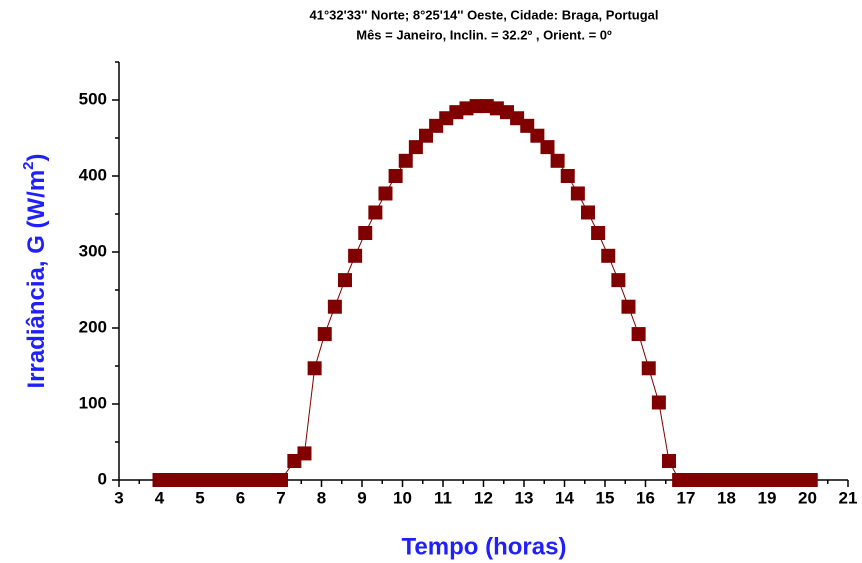 The image size is (862, 563). What do you see at coordinates (36, 157) in the screenshot?
I see `y-label-end: )` at bounding box center [36, 157].